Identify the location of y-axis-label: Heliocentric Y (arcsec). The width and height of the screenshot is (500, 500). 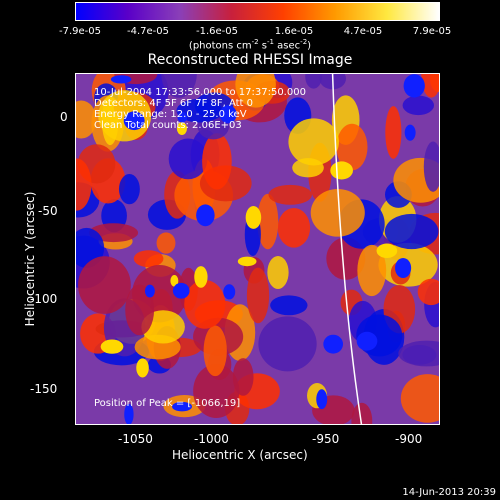
(30, 259).